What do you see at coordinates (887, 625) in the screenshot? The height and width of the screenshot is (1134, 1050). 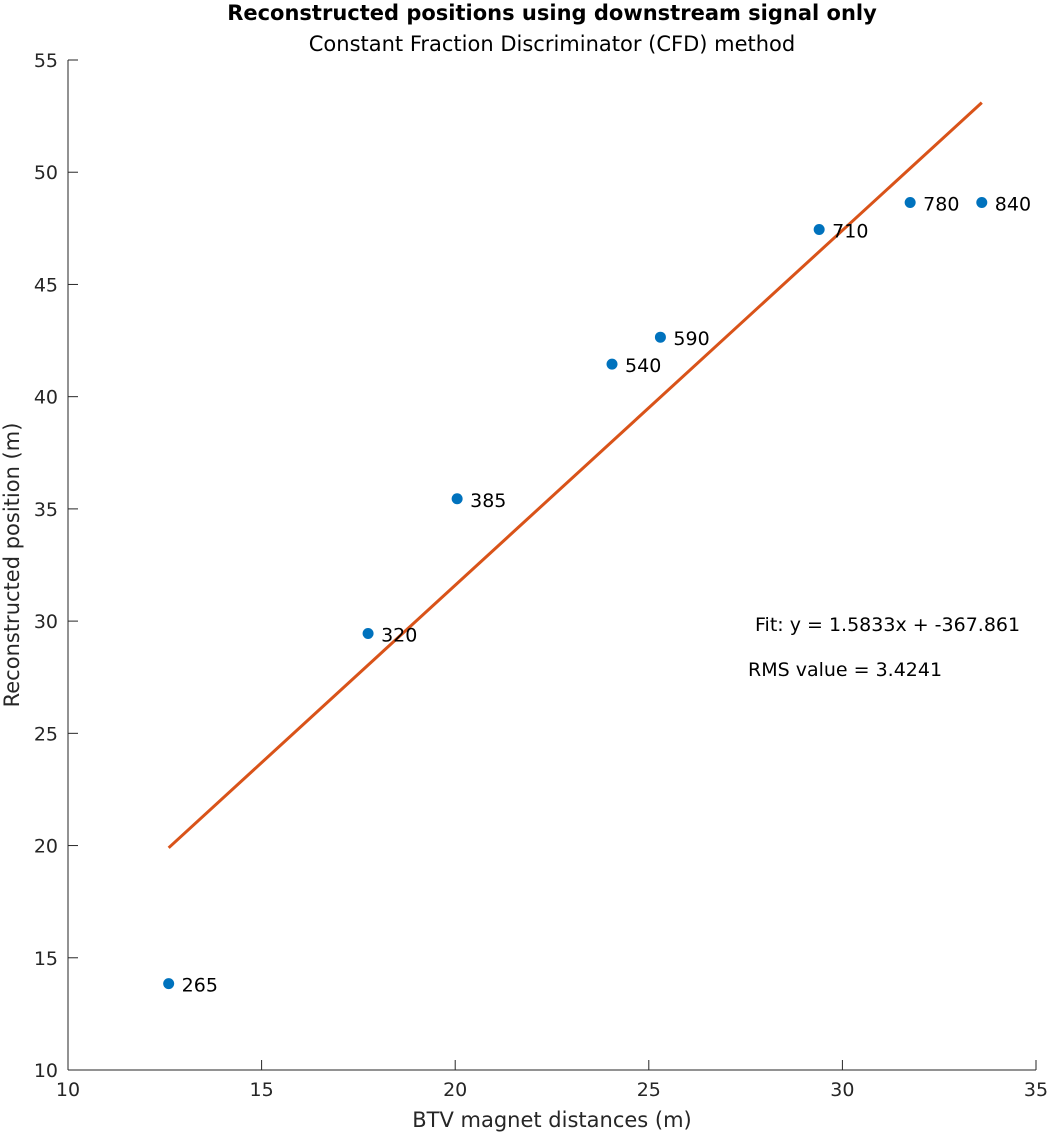 I see `fit-equation: Fit: y = 1.5833x + -367.861` at bounding box center [887, 625].